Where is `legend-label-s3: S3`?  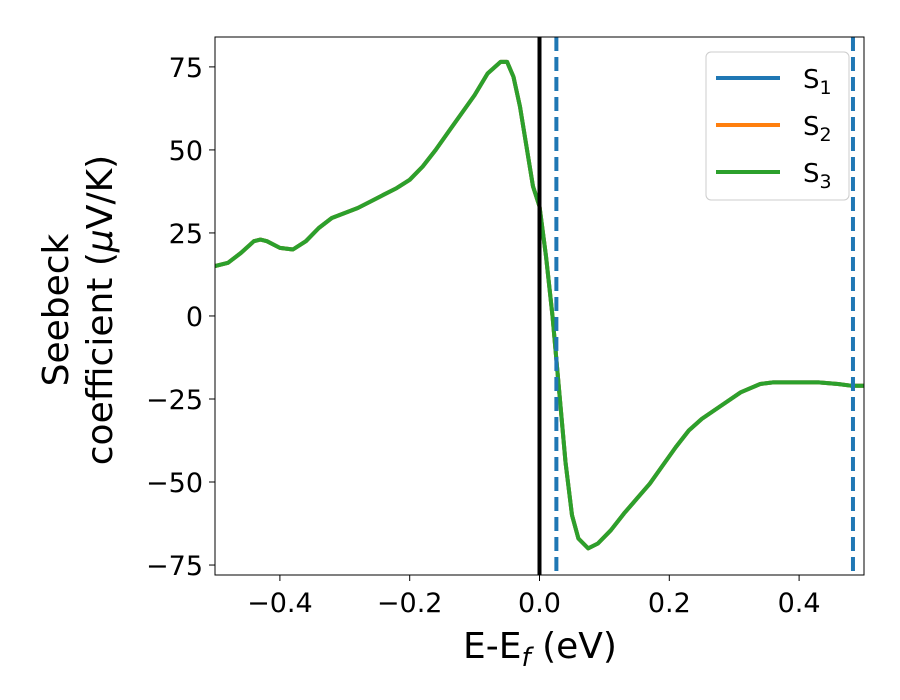 legend-label-s3: S3 is located at coordinates (817, 176).